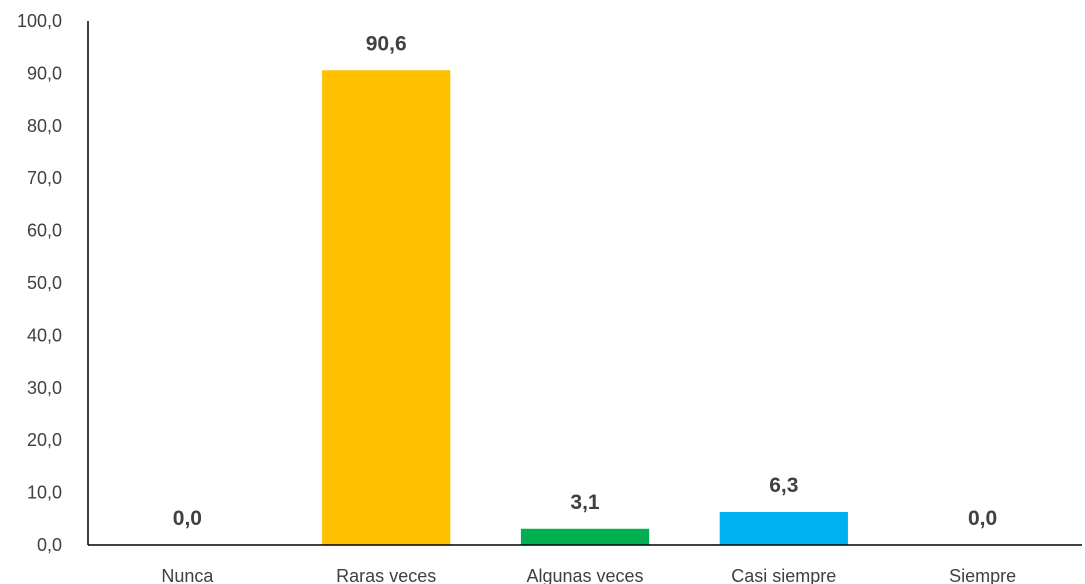  I want to click on data-label: 6,3, so click(783, 485).